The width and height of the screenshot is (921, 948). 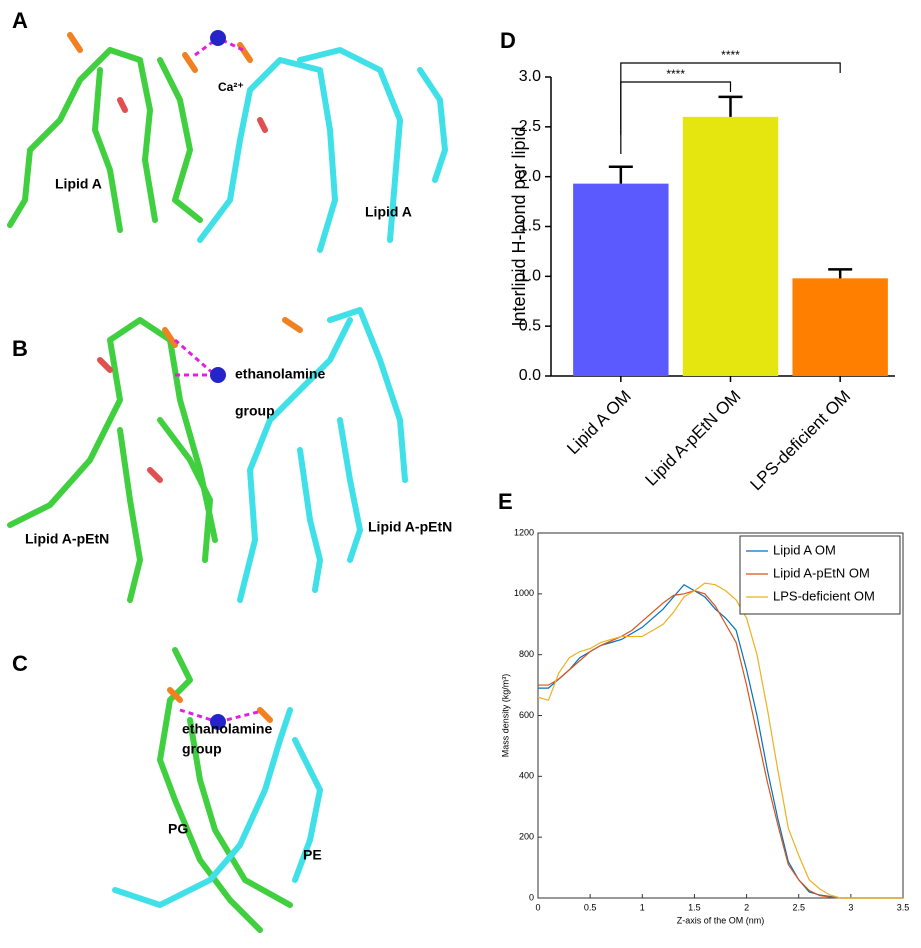 What do you see at coordinates (526, 837) in the screenshot?
I see `y-tick-label: 200` at bounding box center [526, 837].